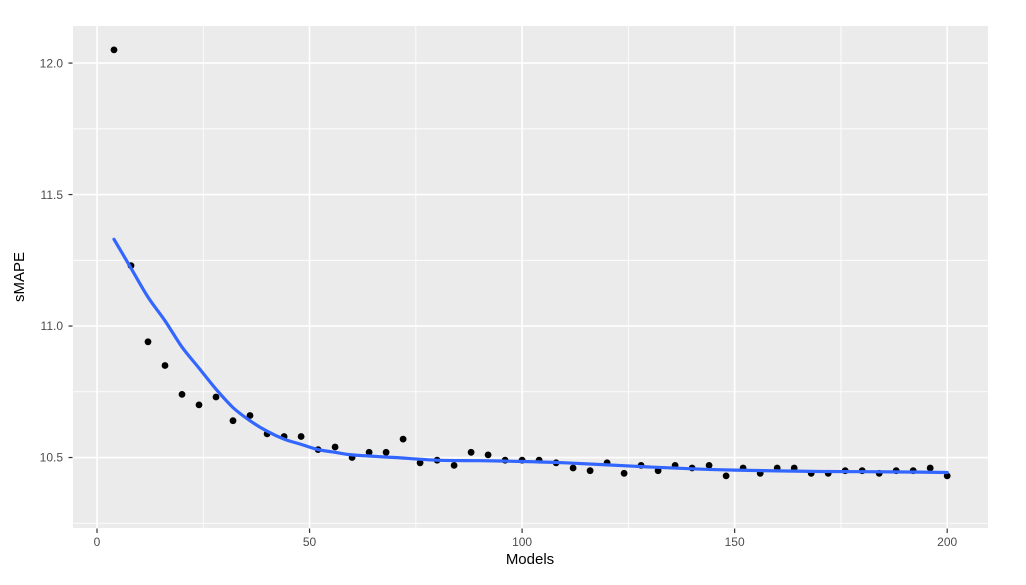 Image resolution: width=1026 pixels, height=585 pixels. Describe the element at coordinates (735, 542) in the screenshot. I see `x-tick-label: 150` at that location.